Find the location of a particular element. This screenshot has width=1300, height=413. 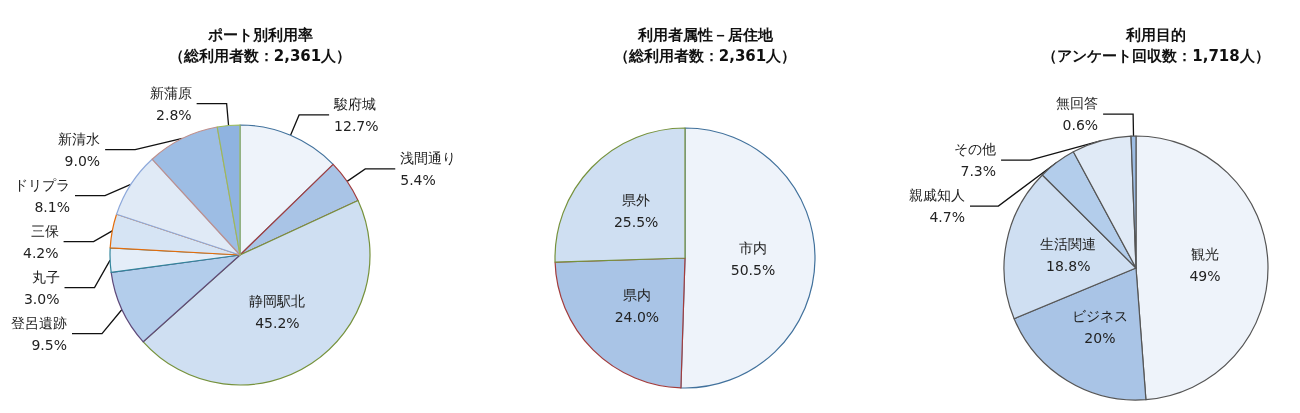

chart-title: 利用目的 is located at coordinates (1155, 34).